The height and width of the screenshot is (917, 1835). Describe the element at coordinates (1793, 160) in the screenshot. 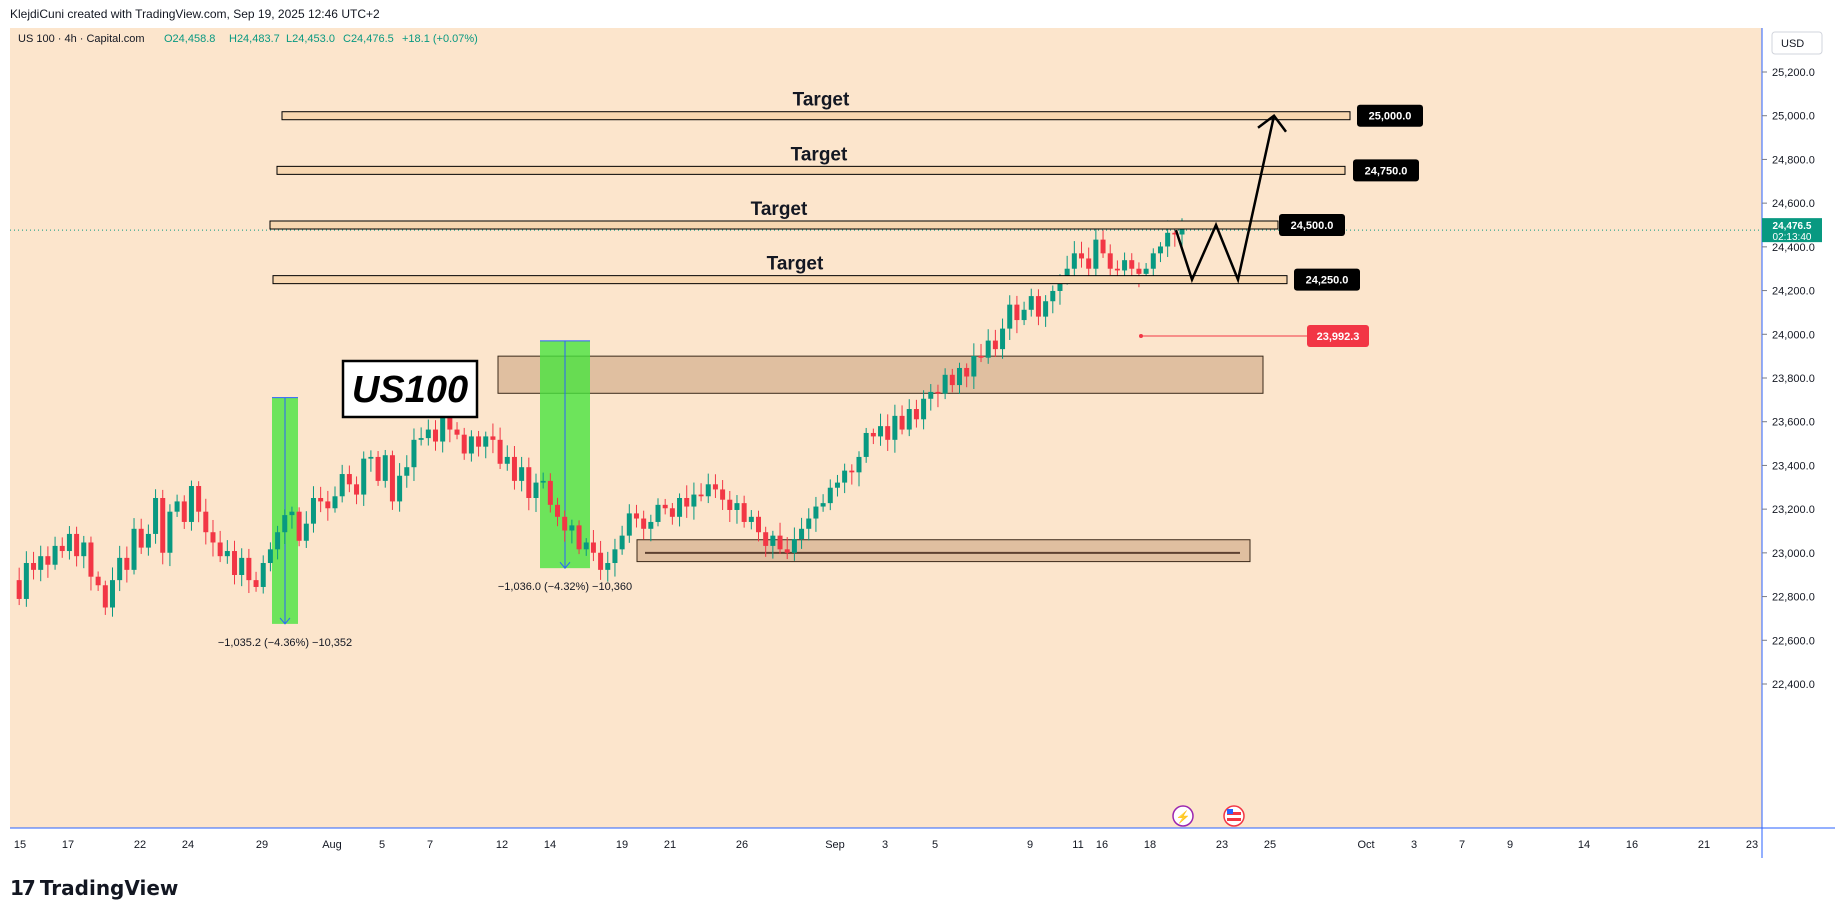

I see `y-tick-label: 24,800.0` at that location.